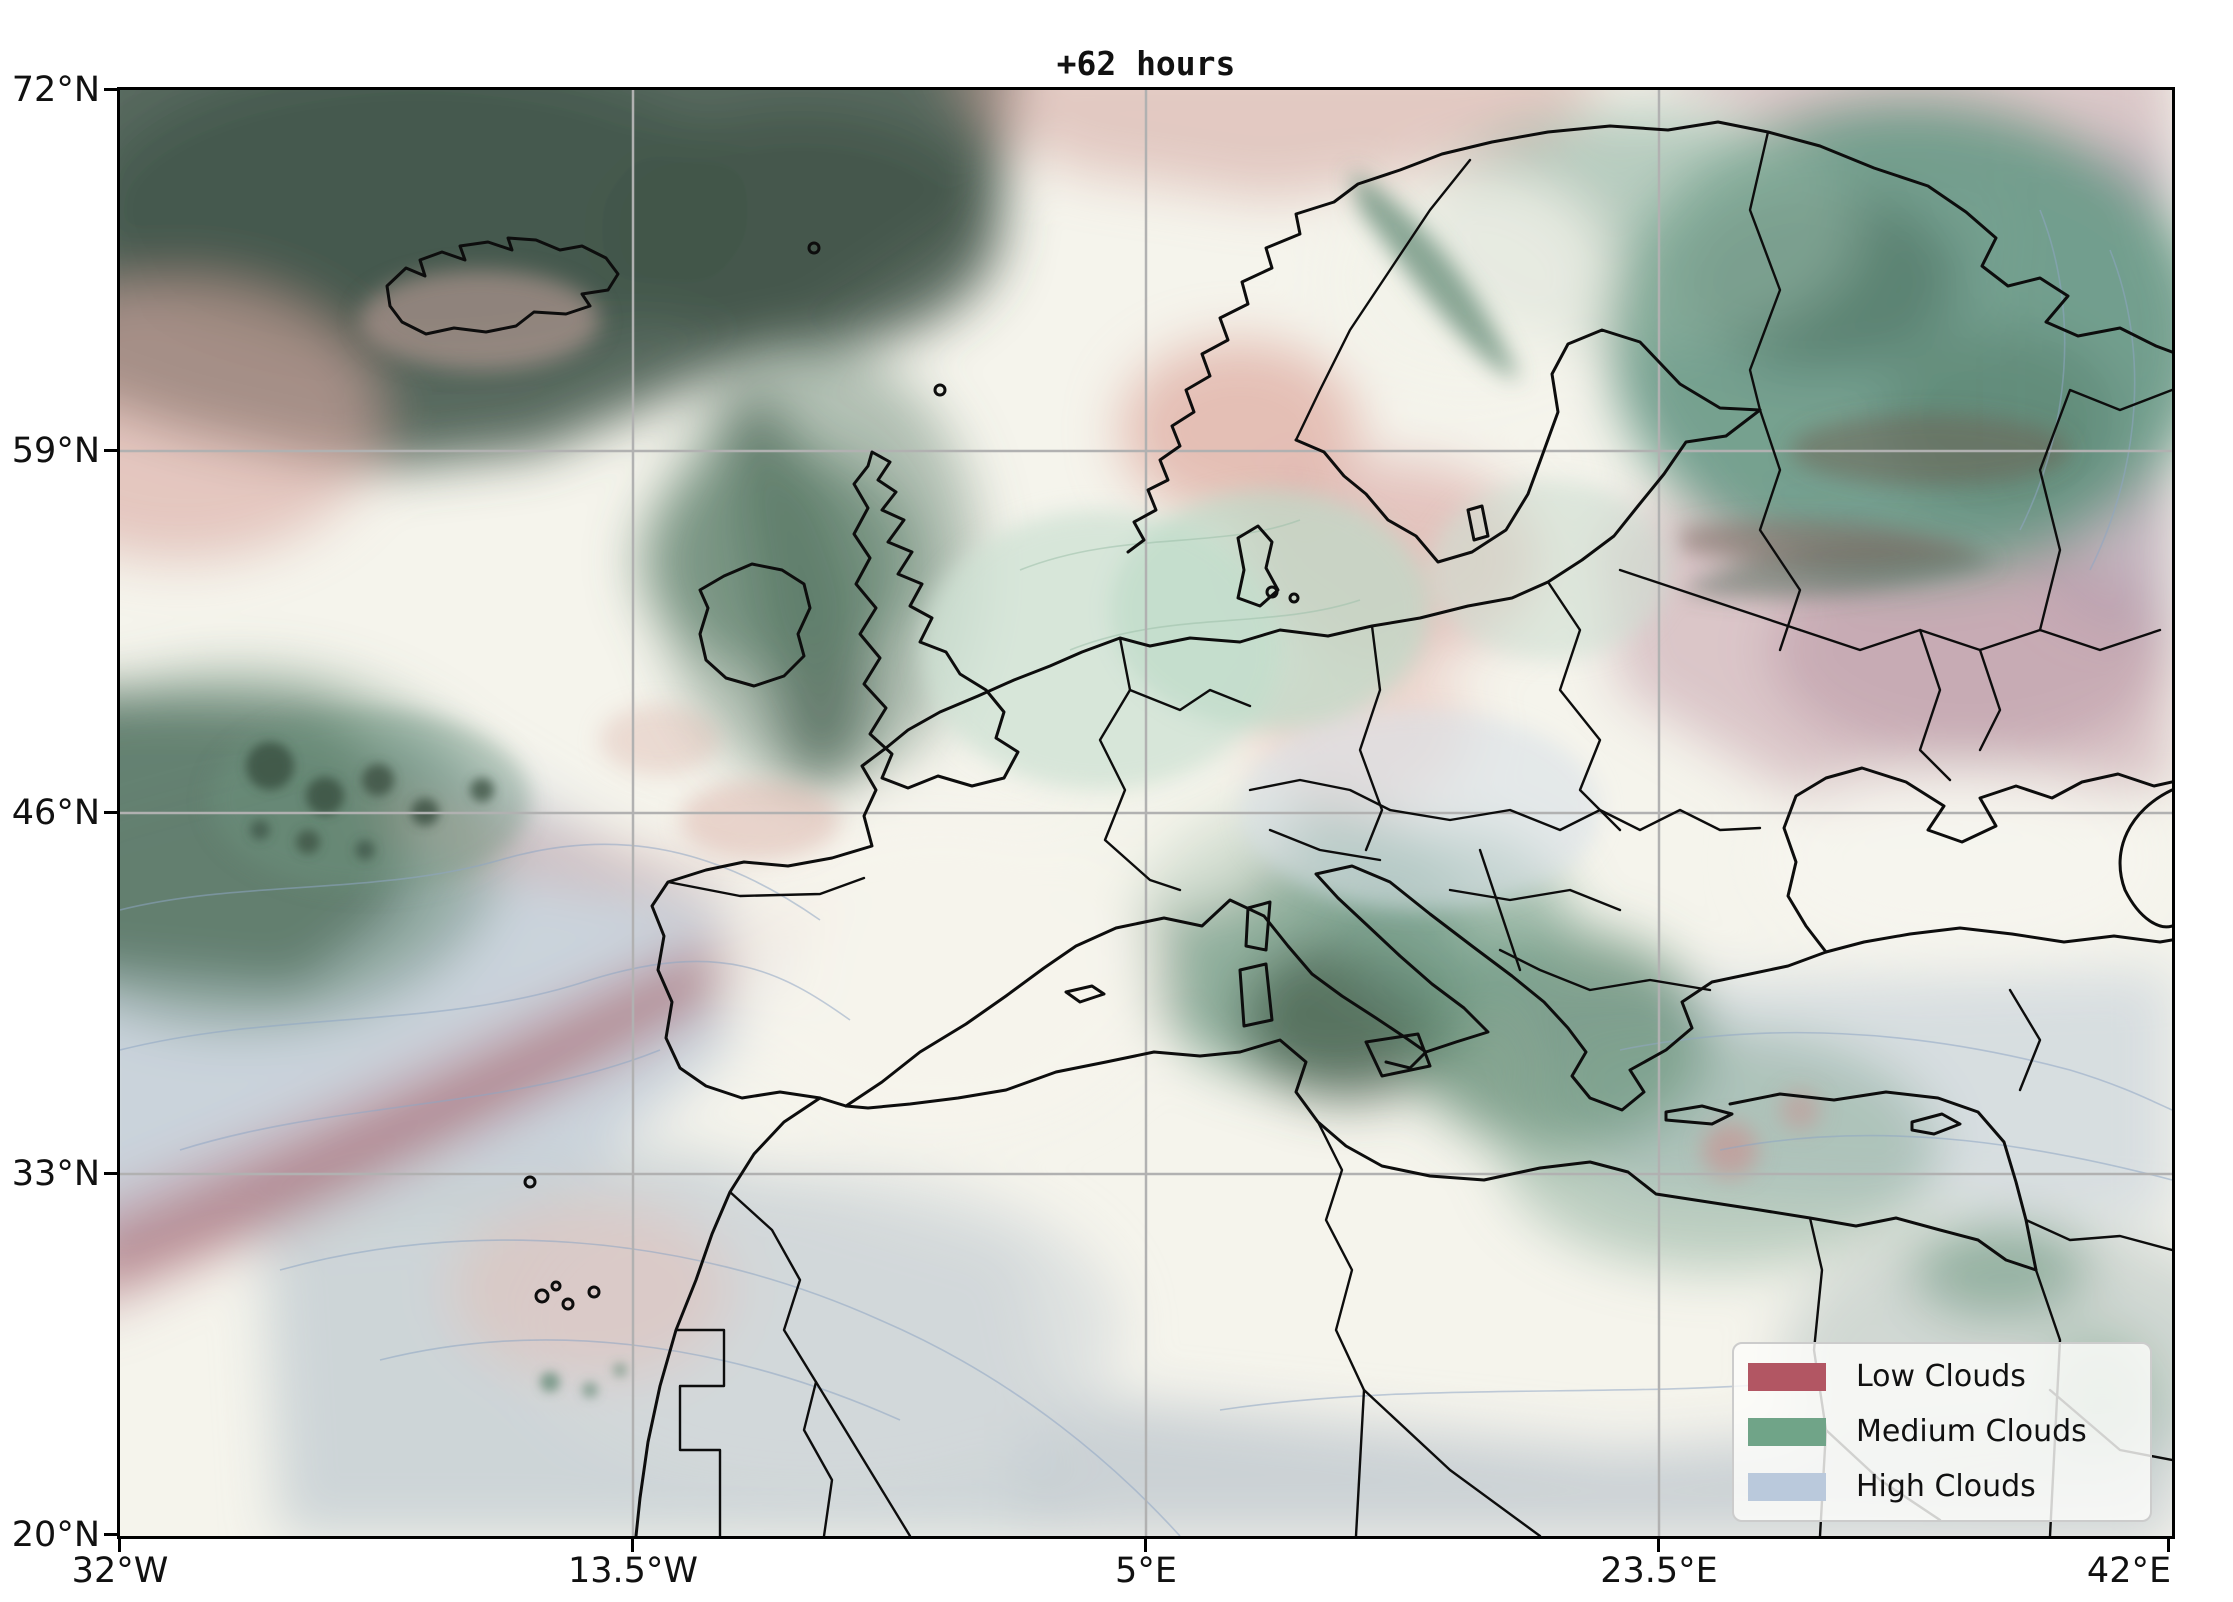 The width and height of the screenshot is (2233, 1602). What do you see at coordinates (1658, 1545) in the screenshot?
I see `x-tick-23-5e` at bounding box center [1658, 1545].